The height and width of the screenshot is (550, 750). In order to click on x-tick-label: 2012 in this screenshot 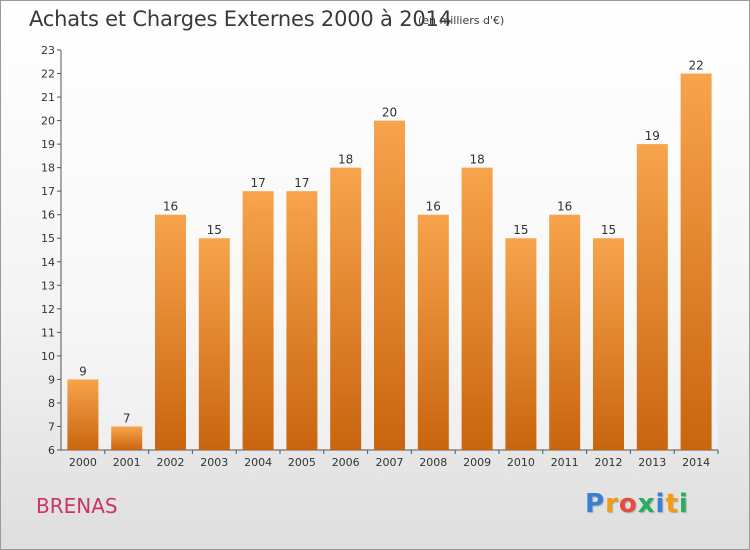, I will do `click(609, 462)`.